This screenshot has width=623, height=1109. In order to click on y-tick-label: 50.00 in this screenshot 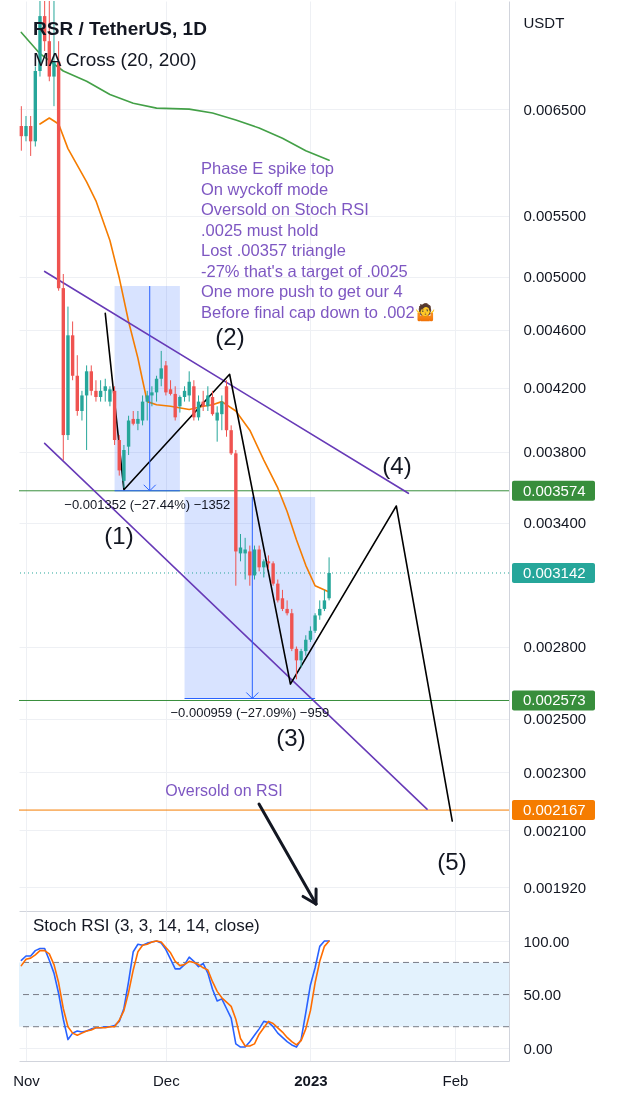, I will do `click(542, 995)`.